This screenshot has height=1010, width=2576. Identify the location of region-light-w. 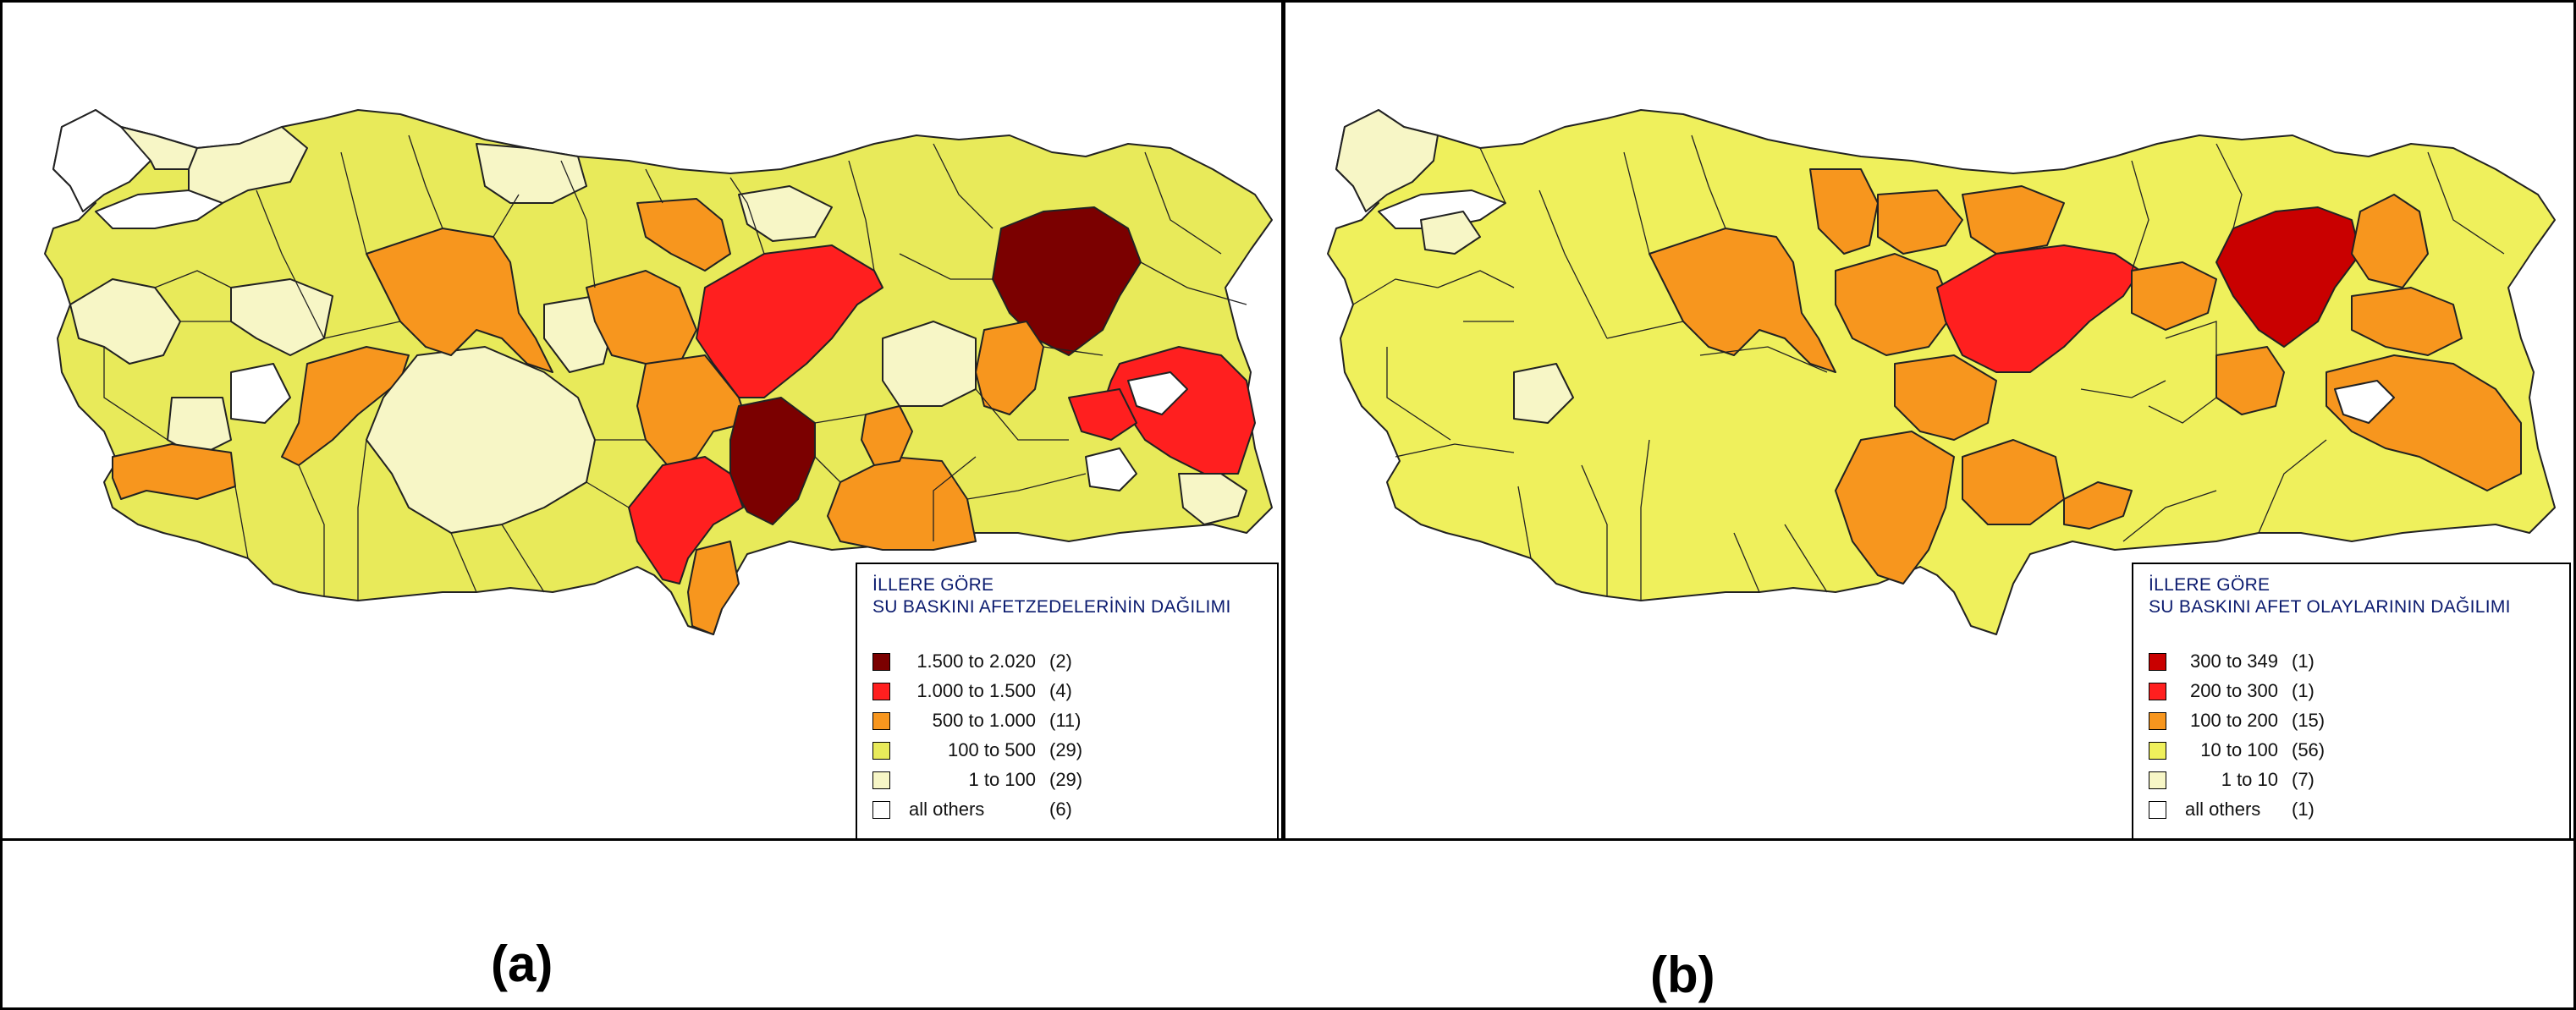
(1543, 393).